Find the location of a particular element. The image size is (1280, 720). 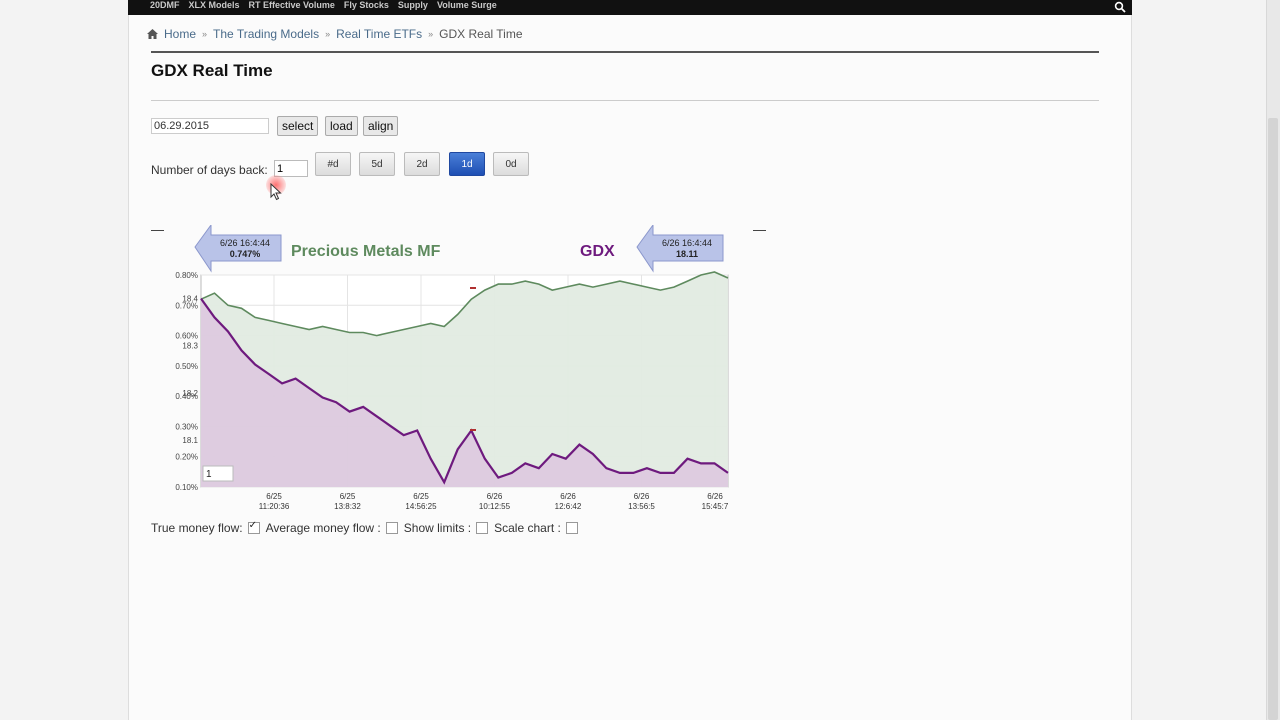

left-margin is located at coordinates (64, 360).